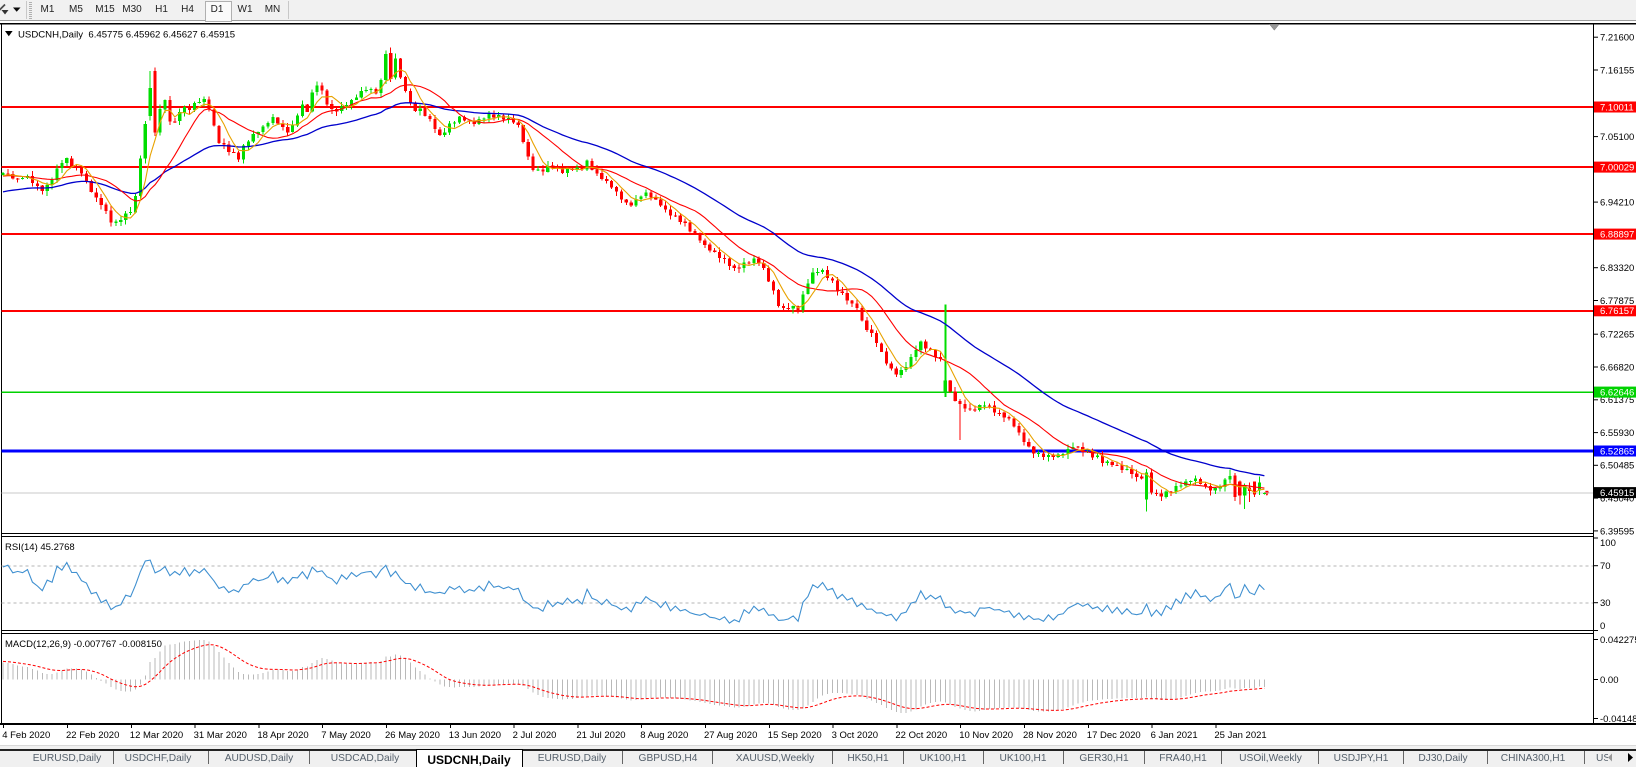  What do you see at coordinates (1617, 499) in the screenshot?
I see `svg-text: 6.45040` at bounding box center [1617, 499].